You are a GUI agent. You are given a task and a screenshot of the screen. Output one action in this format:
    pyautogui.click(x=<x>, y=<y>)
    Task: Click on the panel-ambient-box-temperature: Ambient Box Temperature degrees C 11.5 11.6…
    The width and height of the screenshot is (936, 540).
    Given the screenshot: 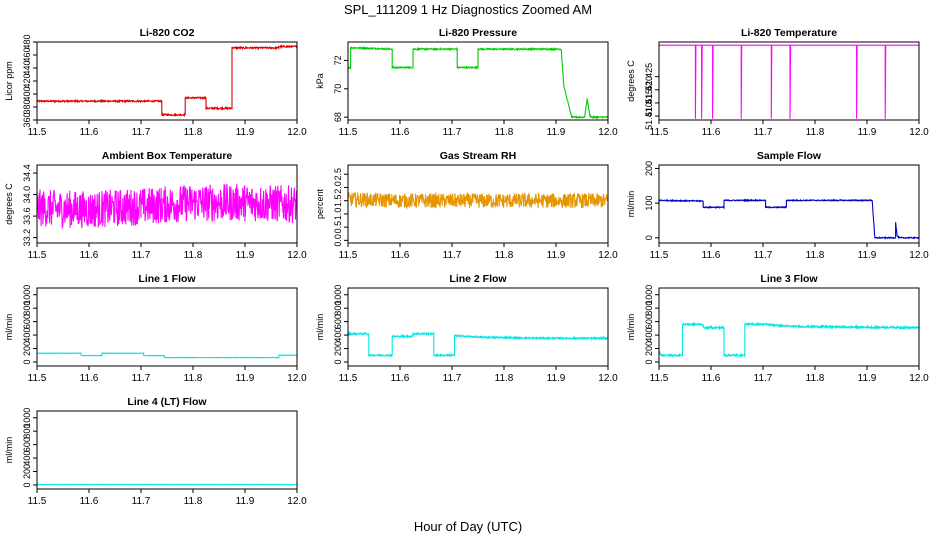 What is the action you would take?
    pyautogui.click(x=155, y=205)
    